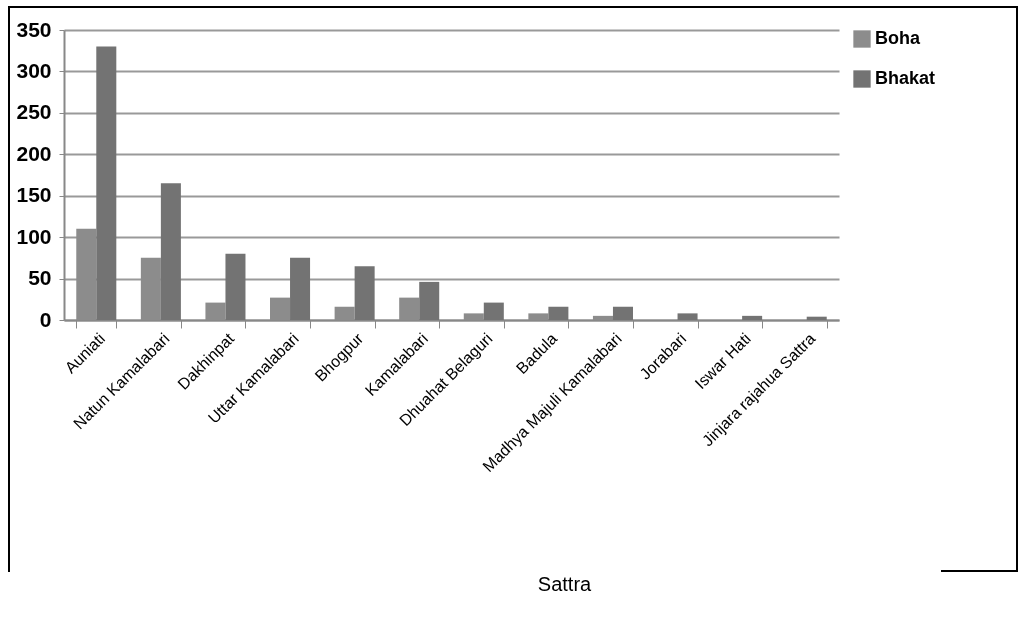  Describe the element at coordinates (905, 78) in the screenshot. I see `legend-label: Bhakat` at that location.